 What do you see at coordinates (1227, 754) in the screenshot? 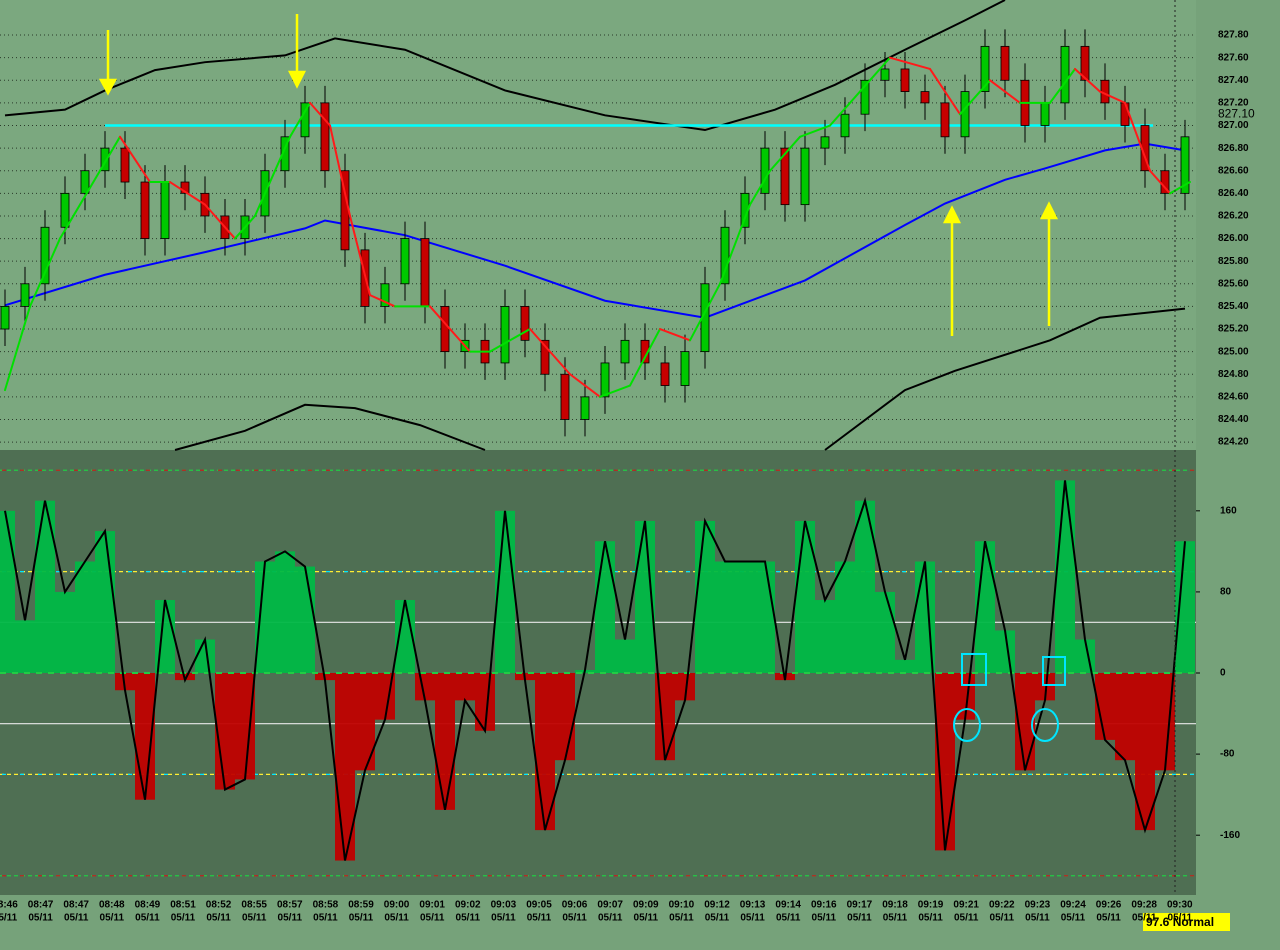
I see `y-tick-label: -80` at bounding box center [1227, 754].